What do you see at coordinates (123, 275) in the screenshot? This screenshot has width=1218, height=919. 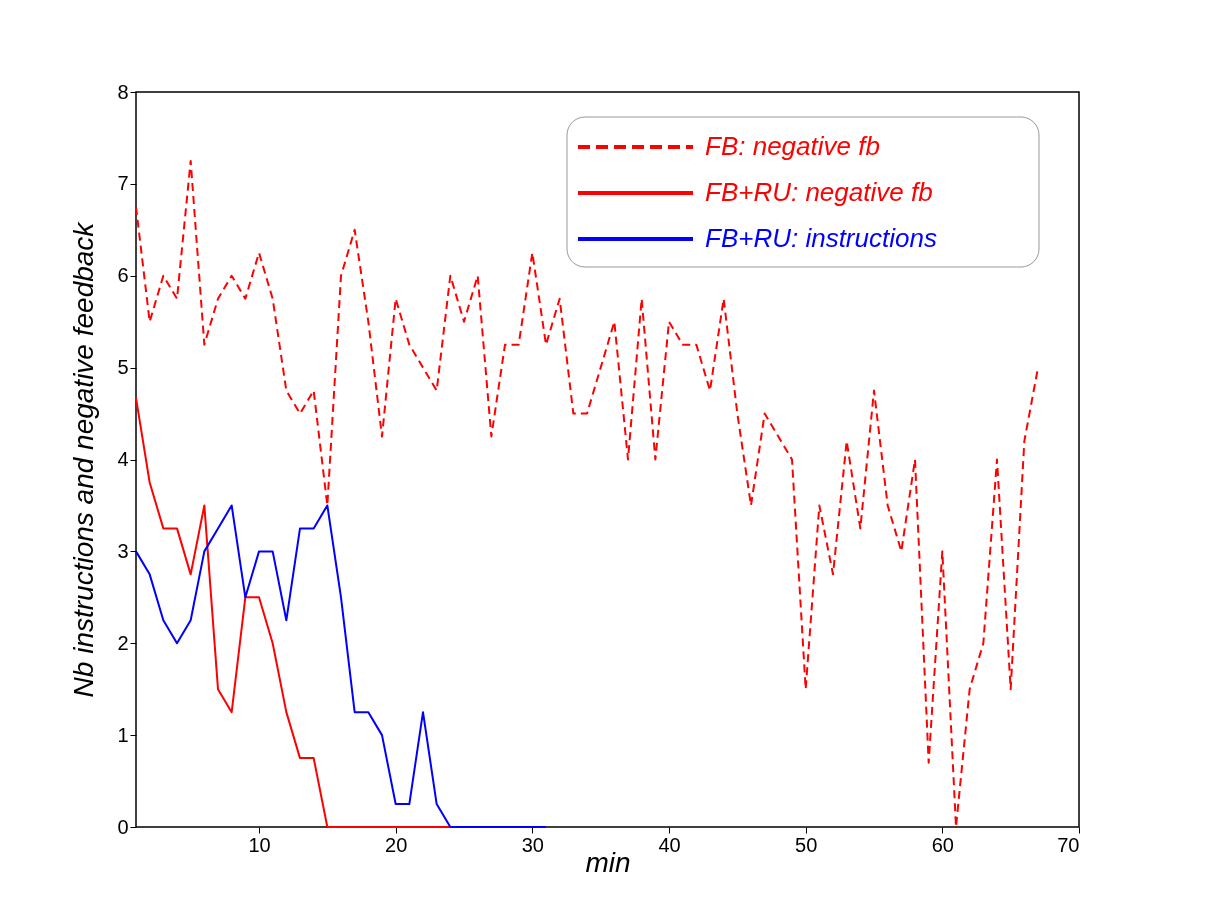 I see `y-tick-label: 6` at bounding box center [123, 275].